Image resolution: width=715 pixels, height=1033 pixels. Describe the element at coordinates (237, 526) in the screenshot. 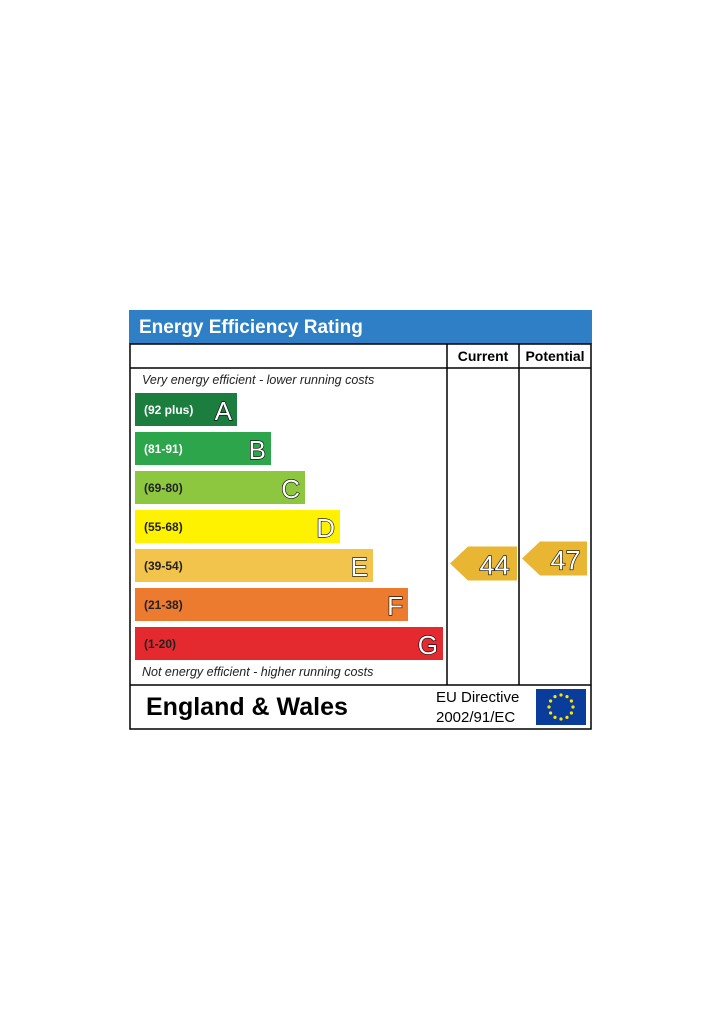

I see `band-bar-d` at that location.